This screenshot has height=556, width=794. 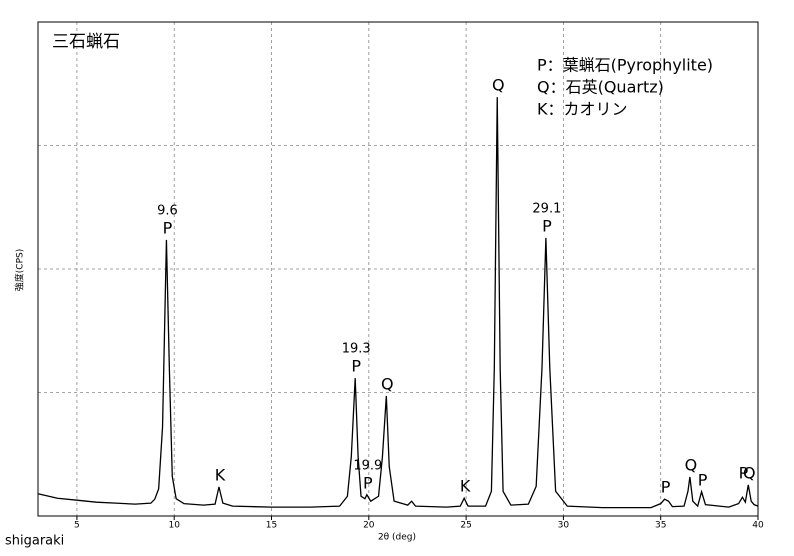 I want to click on x-tick-label: 40, so click(x=758, y=526).